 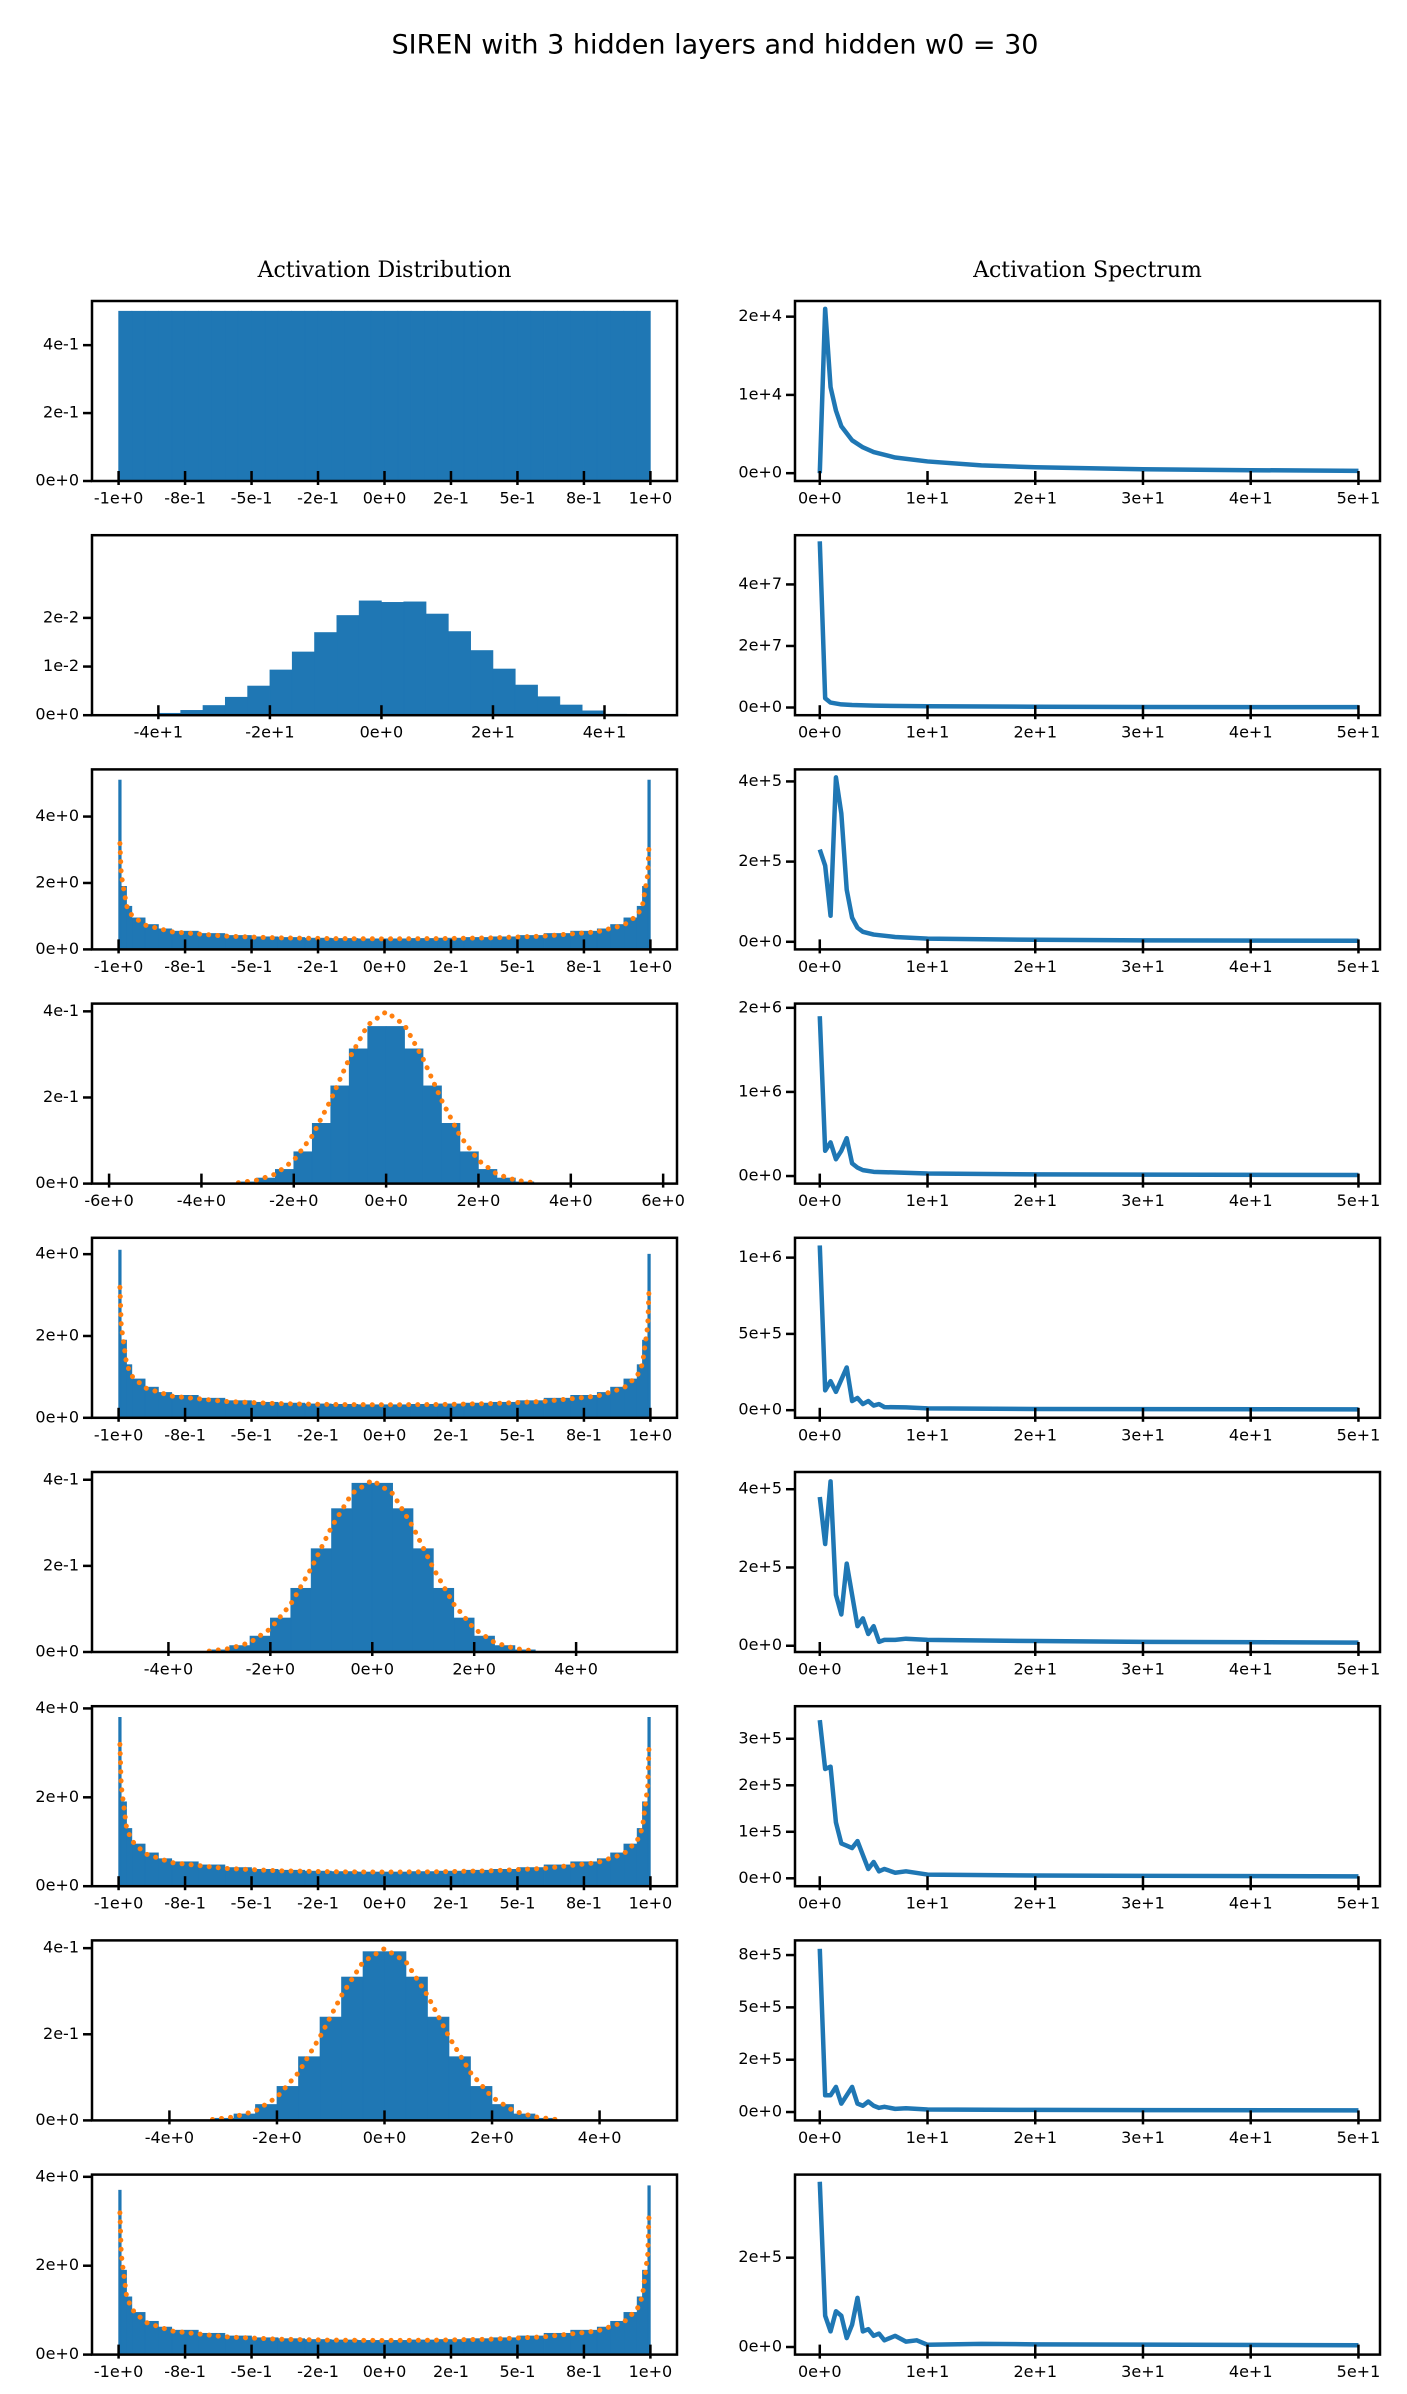 What do you see at coordinates (492, 2137) in the screenshot?
I see `x-tick-label: 2e+0` at bounding box center [492, 2137].